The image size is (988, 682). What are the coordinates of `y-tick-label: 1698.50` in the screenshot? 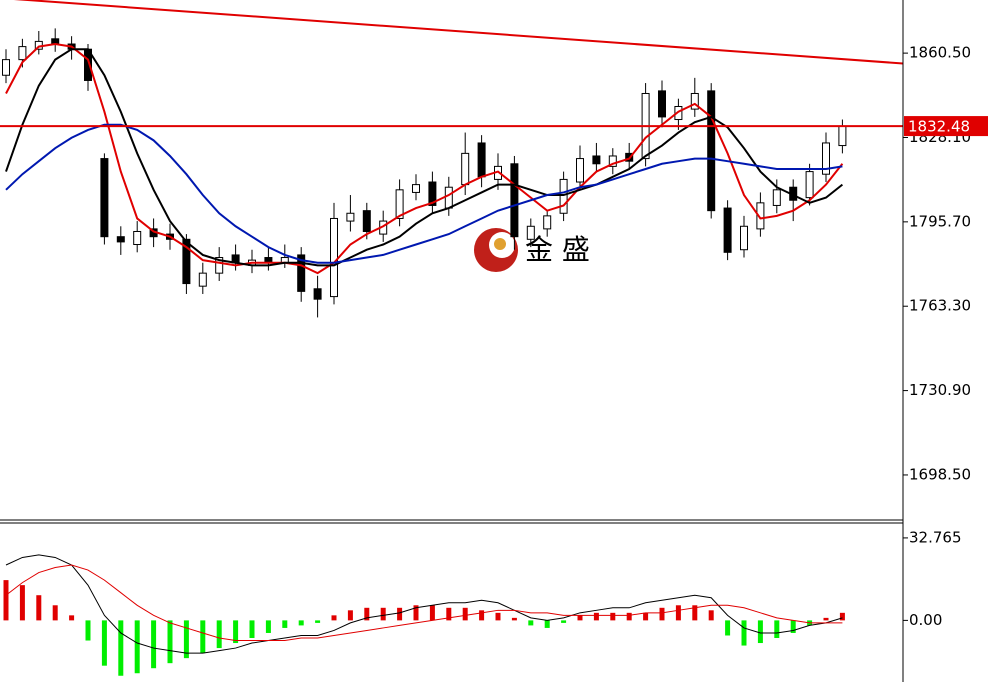 It's located at (940, 474).